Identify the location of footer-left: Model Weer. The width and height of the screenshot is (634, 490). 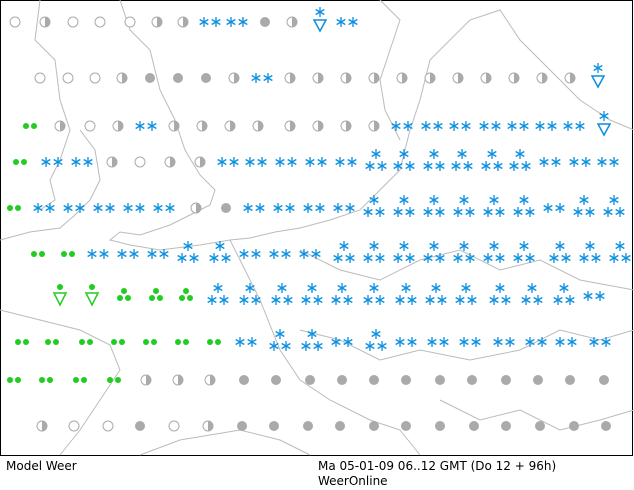
(41, 466).